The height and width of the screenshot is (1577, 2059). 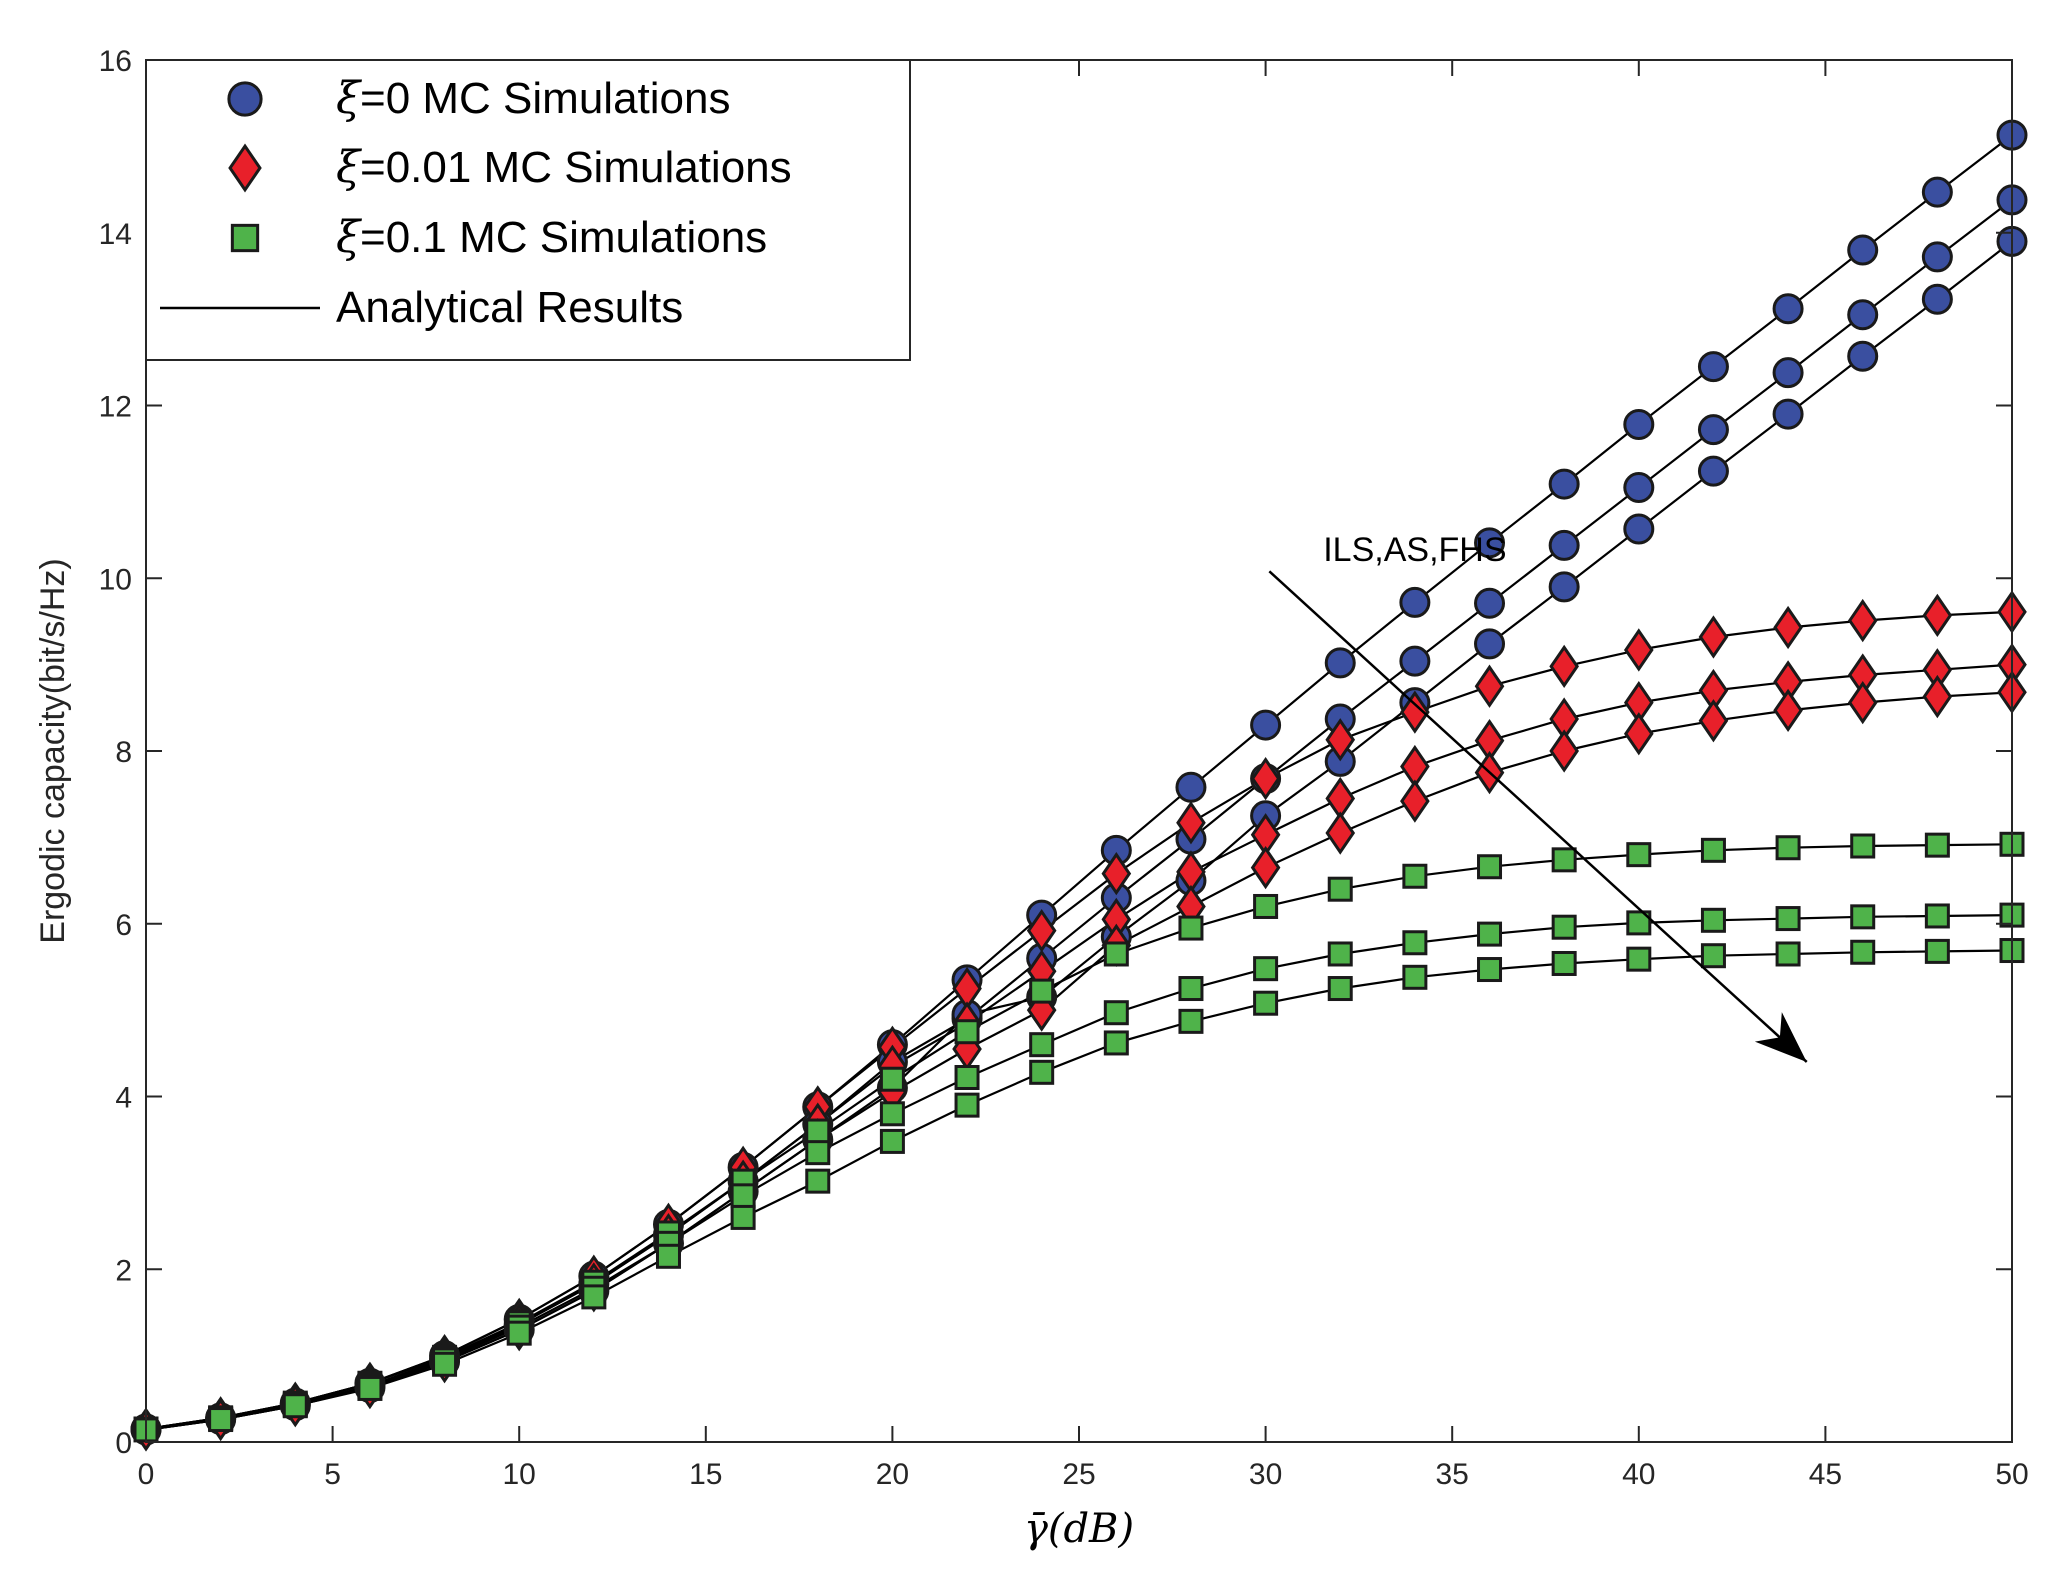 What do you see at coordinates (528, 210) in the screenshot?
I see `legend-box` at bounding box center [528, 210].